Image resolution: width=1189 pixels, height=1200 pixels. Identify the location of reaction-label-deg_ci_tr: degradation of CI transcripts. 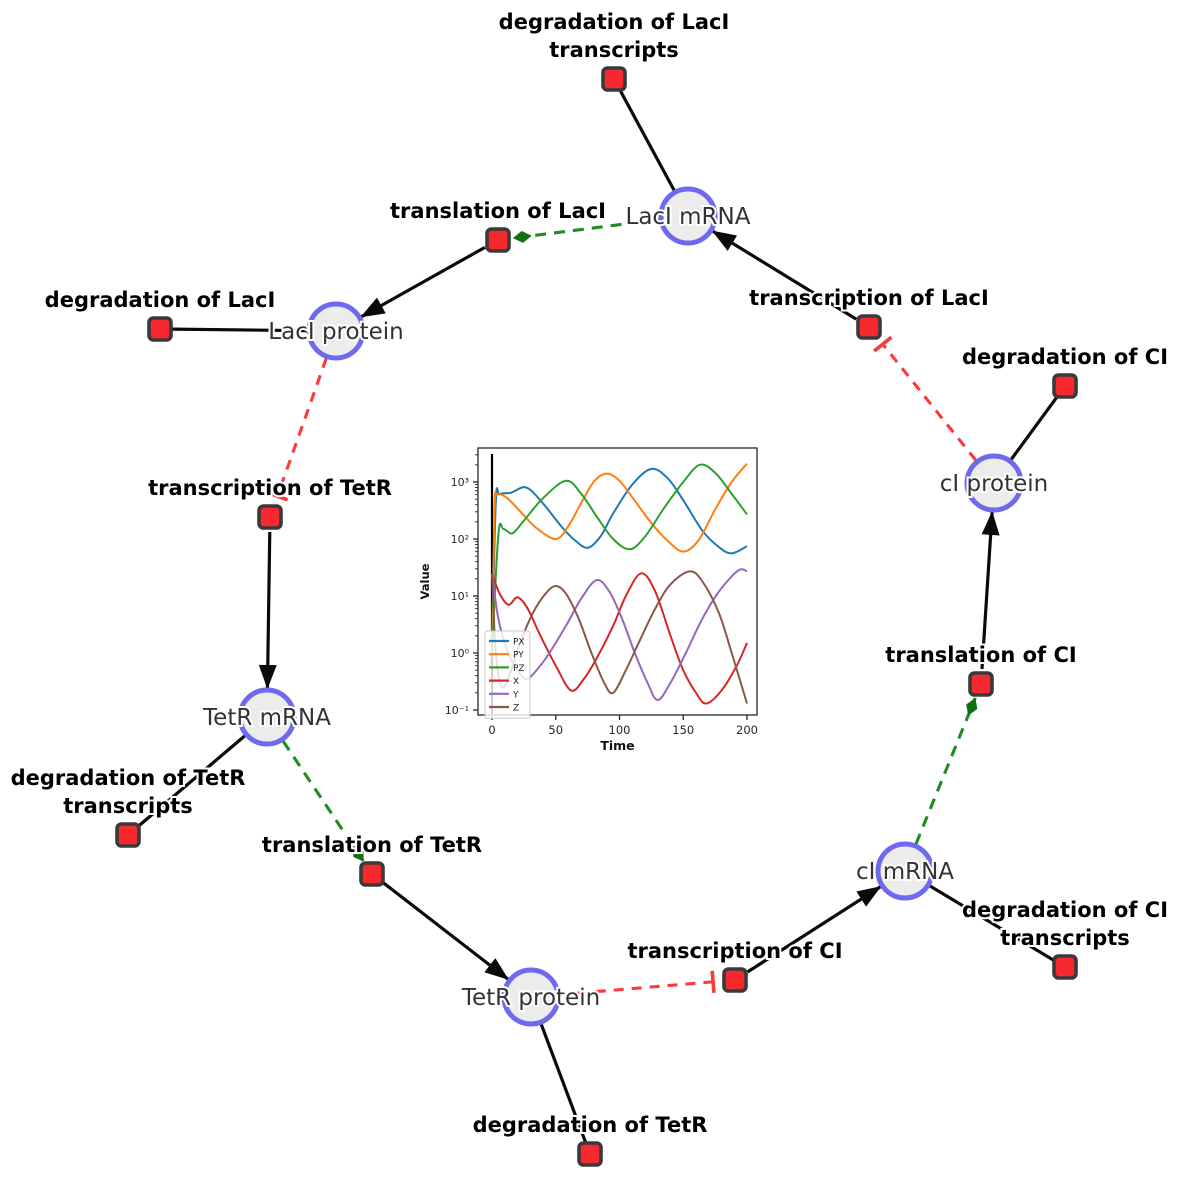
(1065, 924).